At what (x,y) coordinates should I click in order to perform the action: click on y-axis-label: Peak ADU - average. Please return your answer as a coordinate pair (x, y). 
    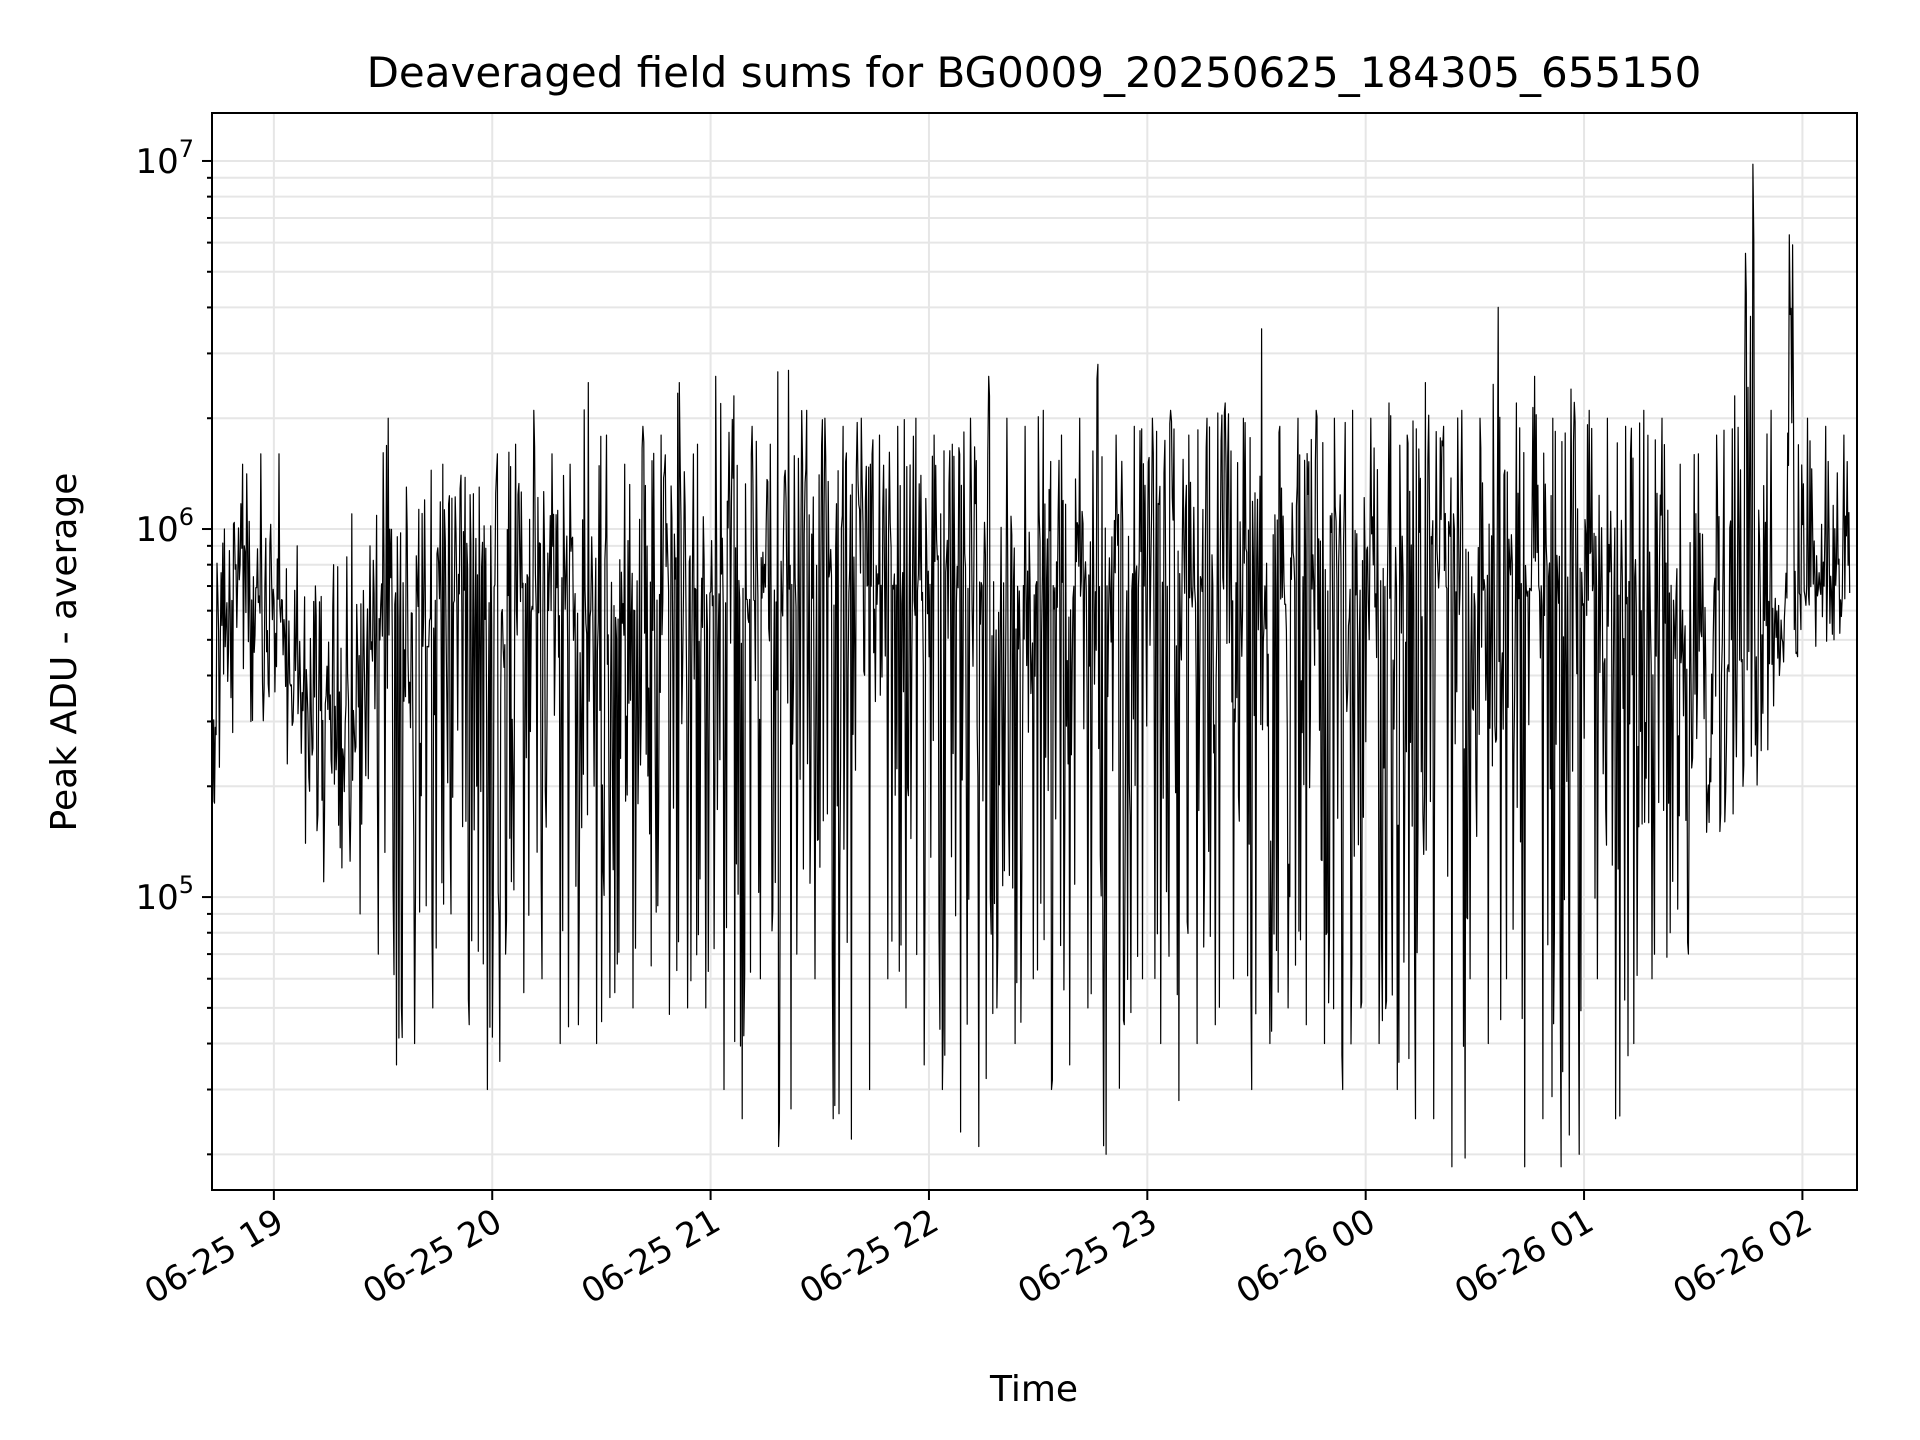
    Looking at the image, I should click on (64, 652).